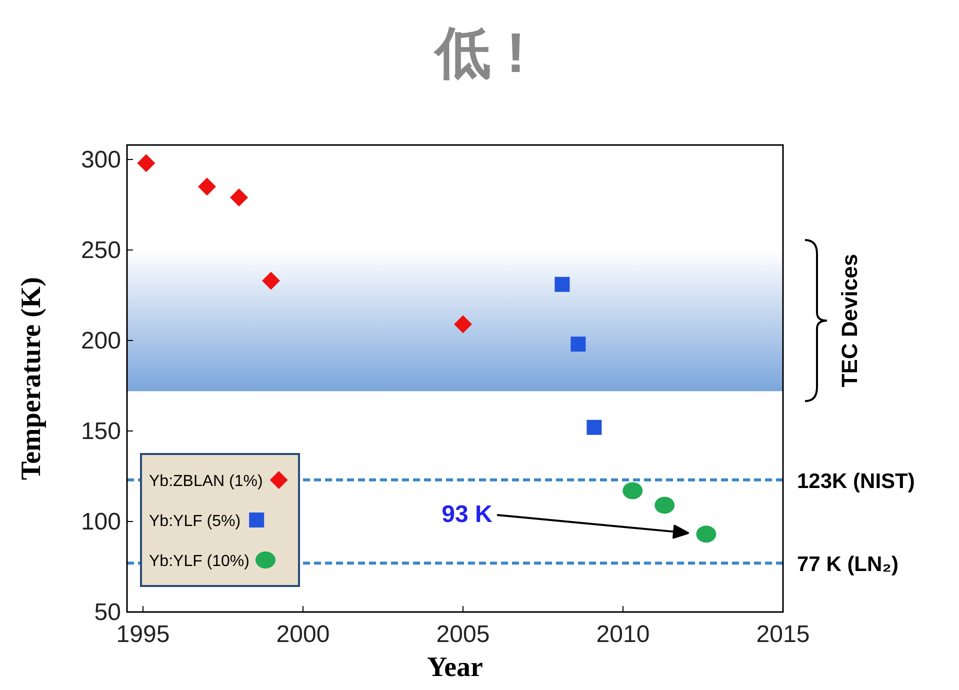 This screenshot has height=690, width=959. I want to click on legend-item: Yb:YLF (10%), so click(212, 561).